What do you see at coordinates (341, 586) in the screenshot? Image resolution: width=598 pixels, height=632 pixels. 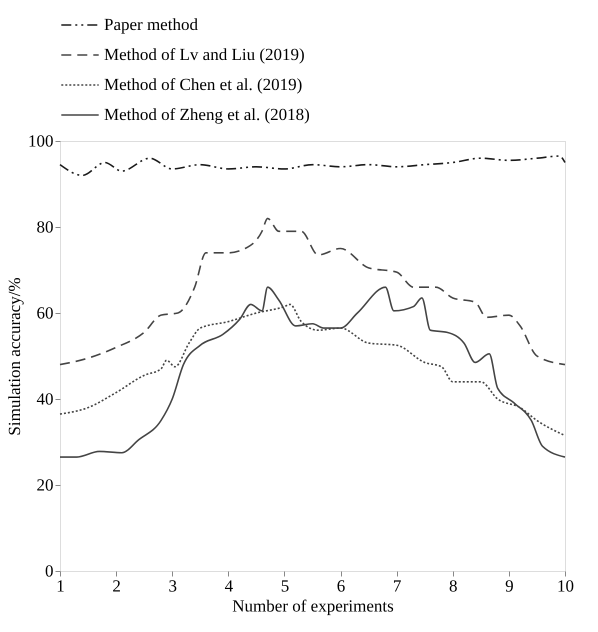 I see `x-tick-label: 6` at bounding box center [341, 586].